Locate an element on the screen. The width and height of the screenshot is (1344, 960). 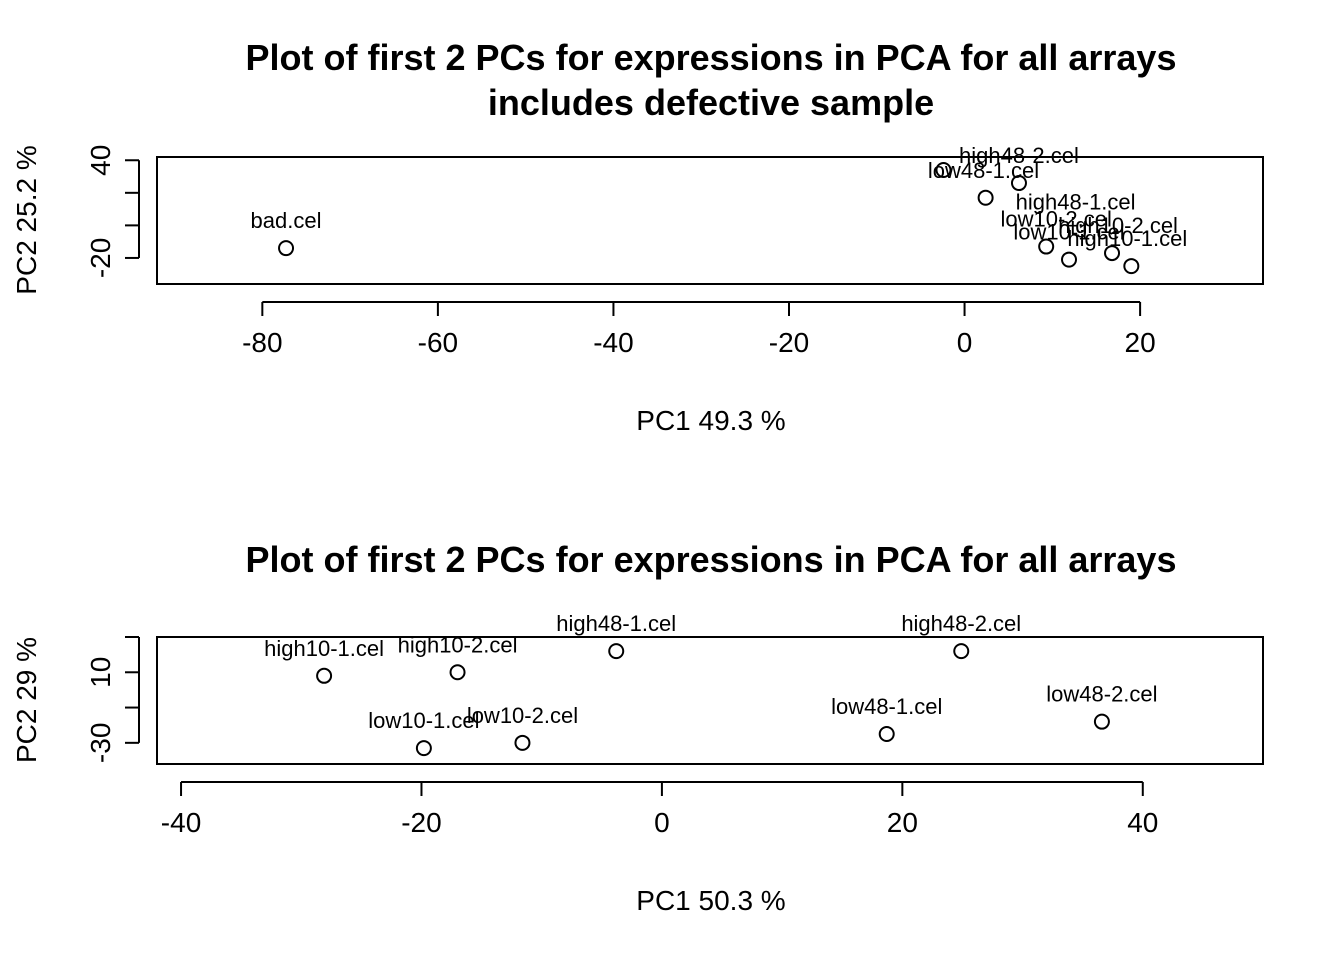
plot1-y-axis: -20 40 is located at coordinates (112, 211).